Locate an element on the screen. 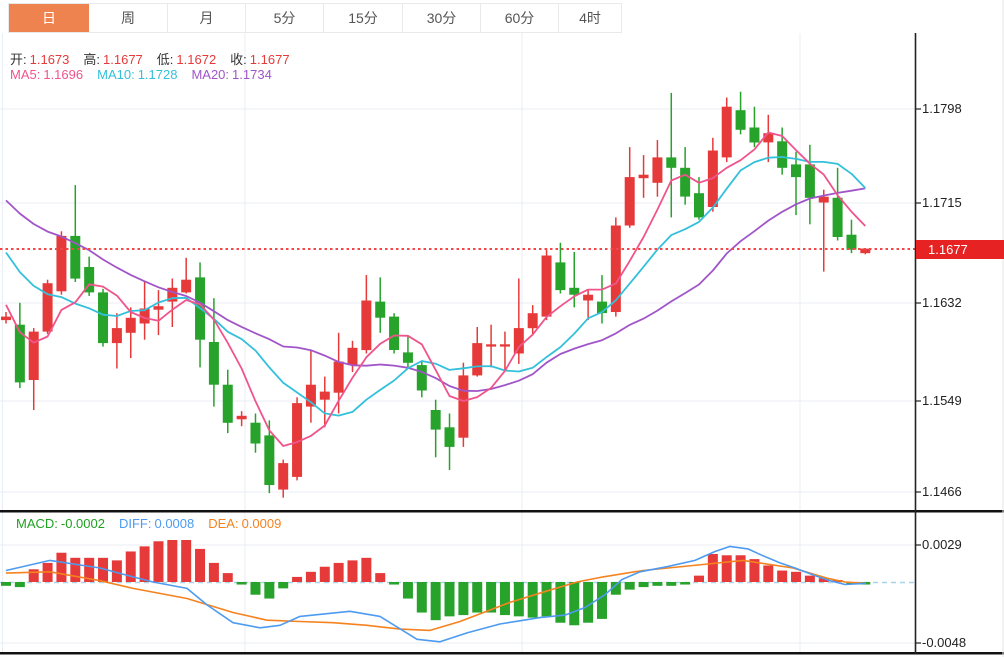  info-label: DIFF: is located at coordinates (135, 523).